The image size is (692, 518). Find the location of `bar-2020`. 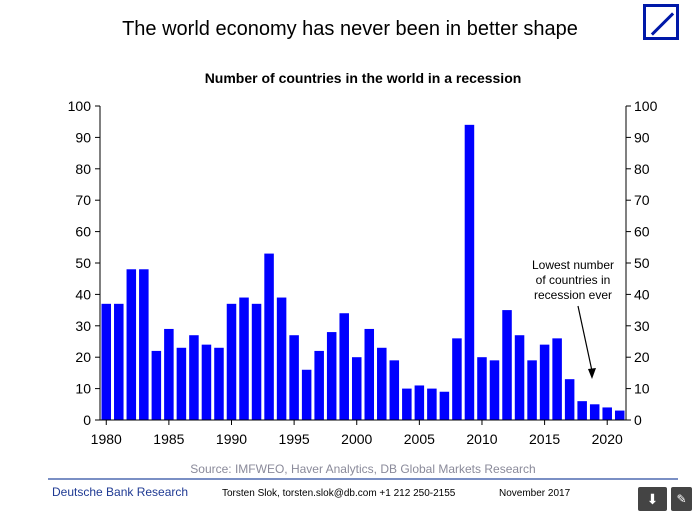

bar-2020 is located at coordinates (607, 413).